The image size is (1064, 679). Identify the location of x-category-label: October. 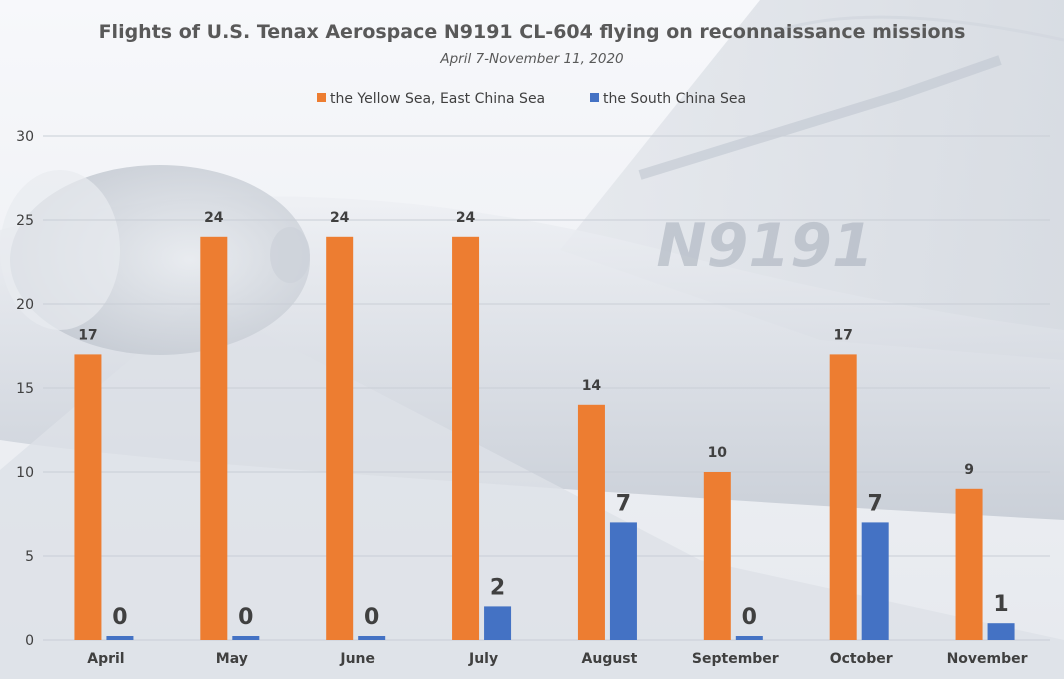
(861, 659).